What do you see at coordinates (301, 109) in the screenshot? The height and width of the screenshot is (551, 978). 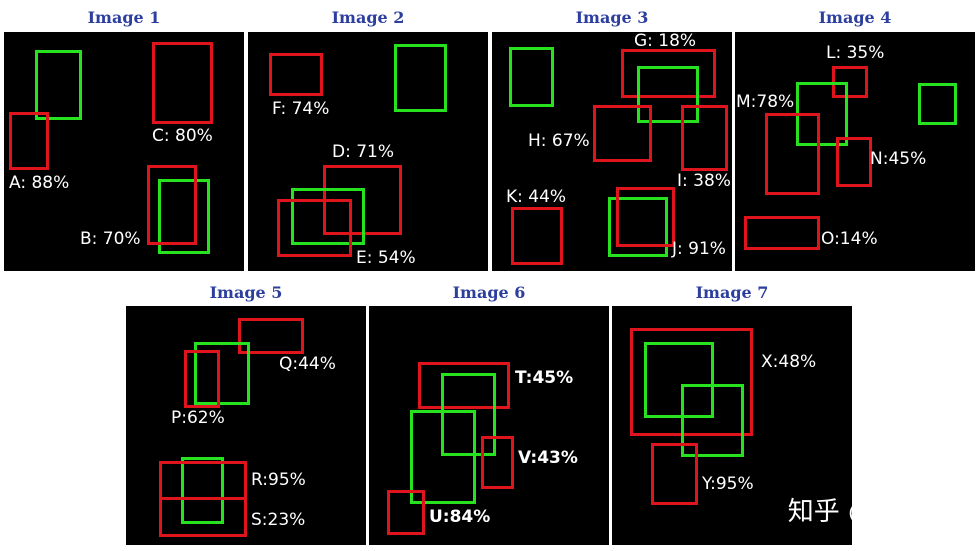 I see `detection-label: F: 74%` at bounding box center [301, 109].